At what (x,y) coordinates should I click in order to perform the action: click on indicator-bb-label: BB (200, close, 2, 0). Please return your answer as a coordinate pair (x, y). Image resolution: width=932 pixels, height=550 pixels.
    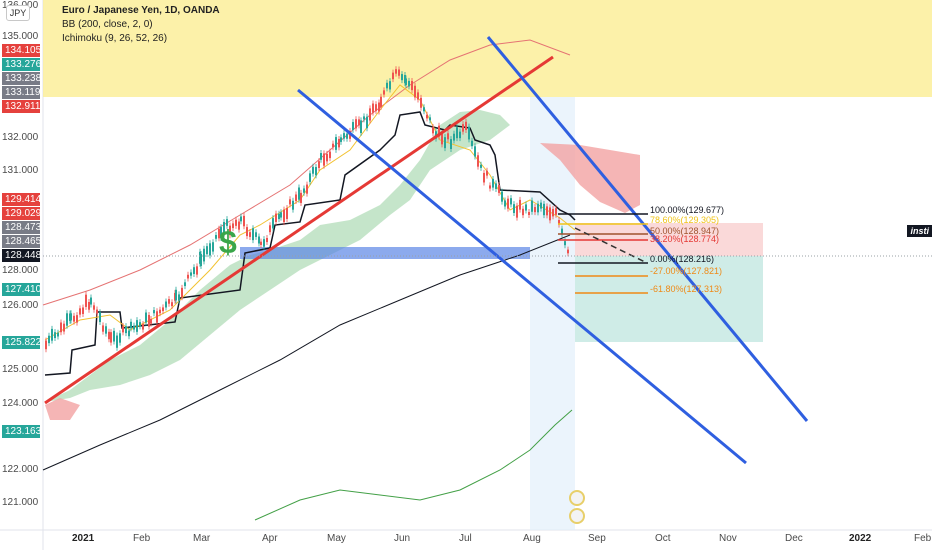
    Looking at the image, I should click on (107, 24).